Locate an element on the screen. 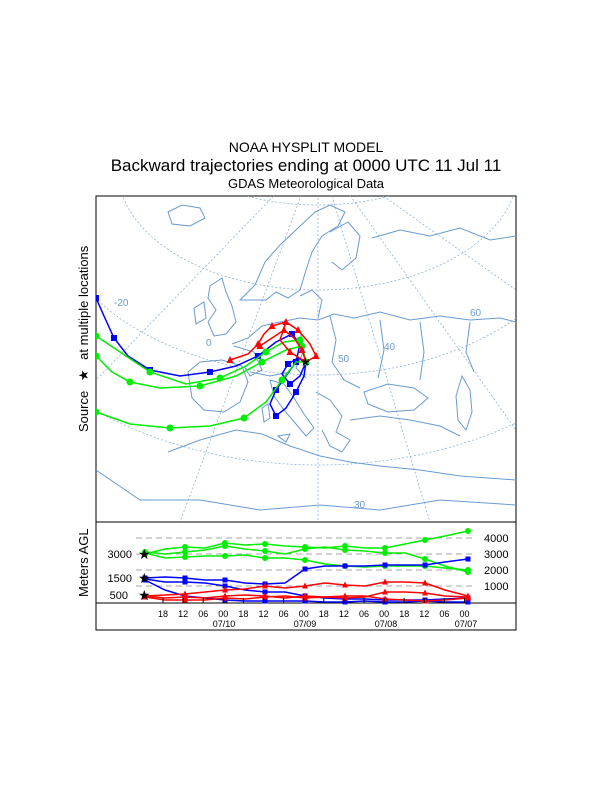  source-height-label: 1500 is located at coordinates (120, 579).